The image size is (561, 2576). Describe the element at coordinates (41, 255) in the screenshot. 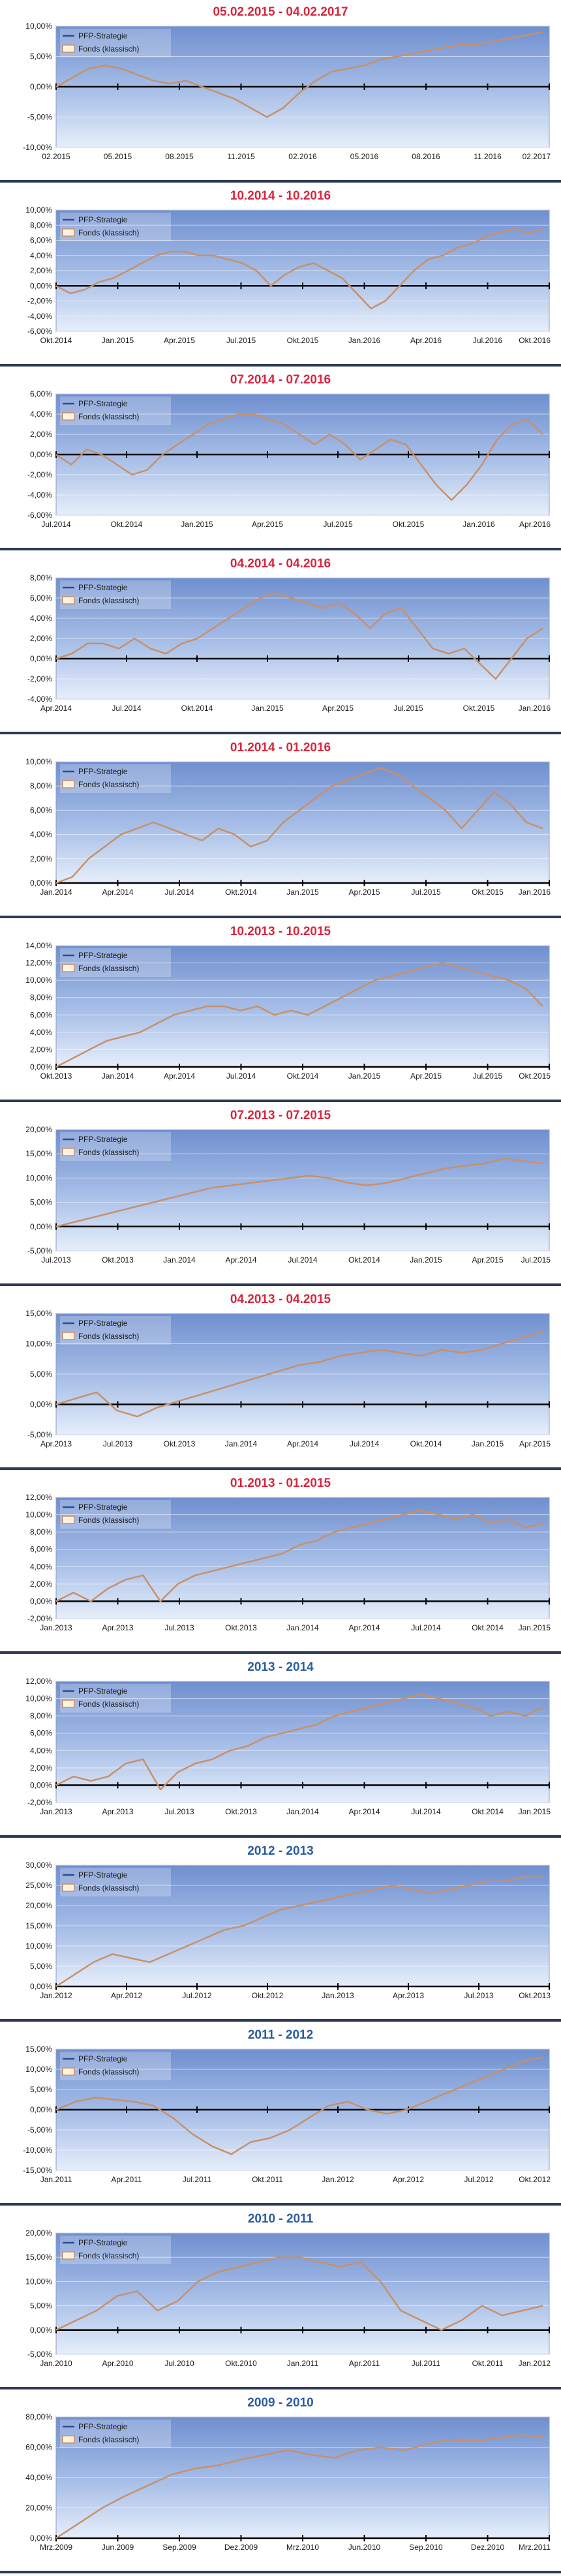

I see `y-tick-label: 4,00%` at that location.